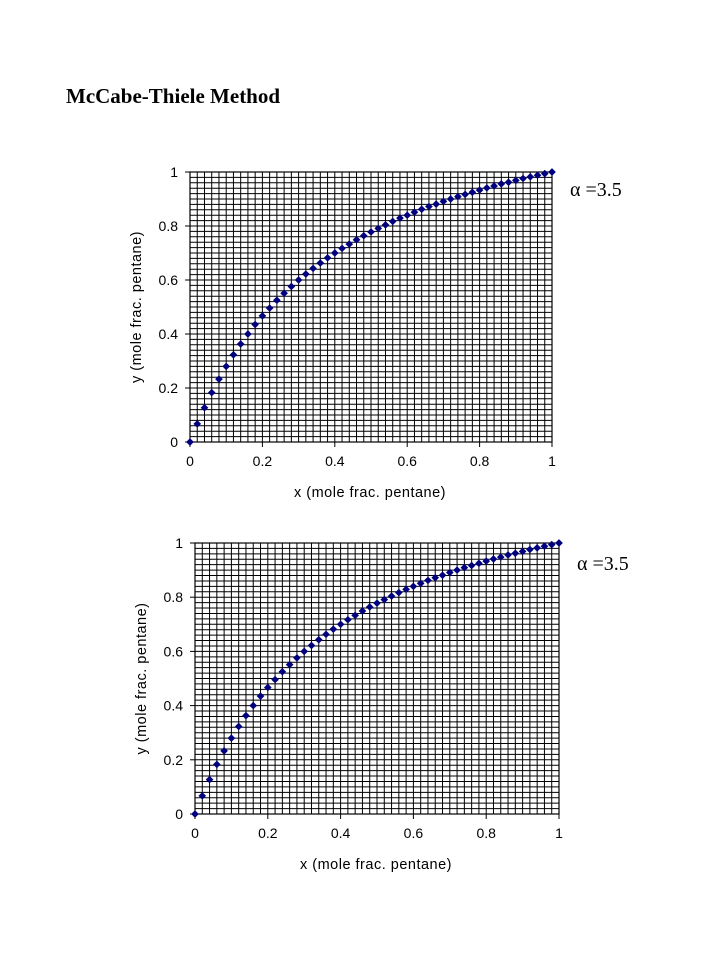 This screenshot has height=960, width=720. Describe the element at coordinates (559, 833) in the screenshot. I see `x-tick-label: 1` at that location.